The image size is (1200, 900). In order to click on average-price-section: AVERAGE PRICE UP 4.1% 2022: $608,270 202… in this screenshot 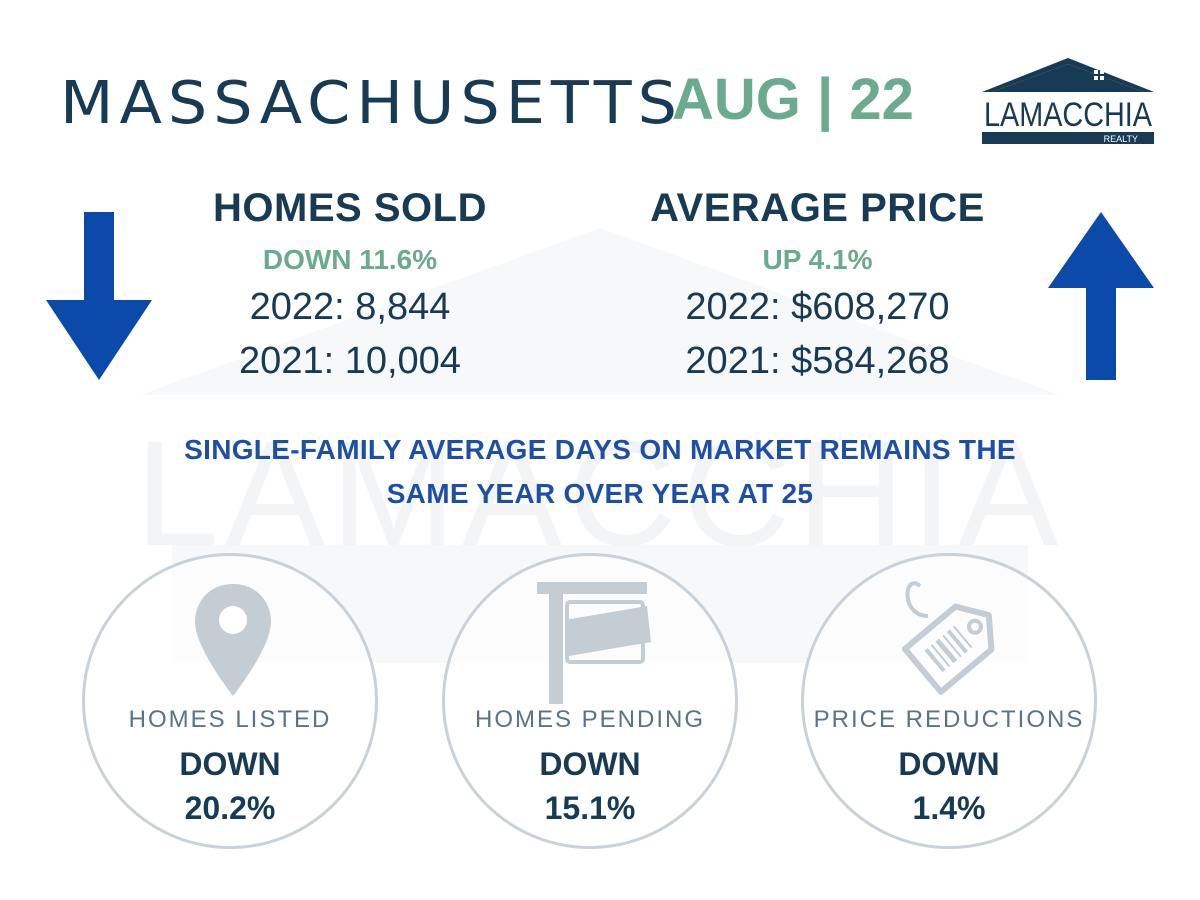, I will do `click(817, 285)`.